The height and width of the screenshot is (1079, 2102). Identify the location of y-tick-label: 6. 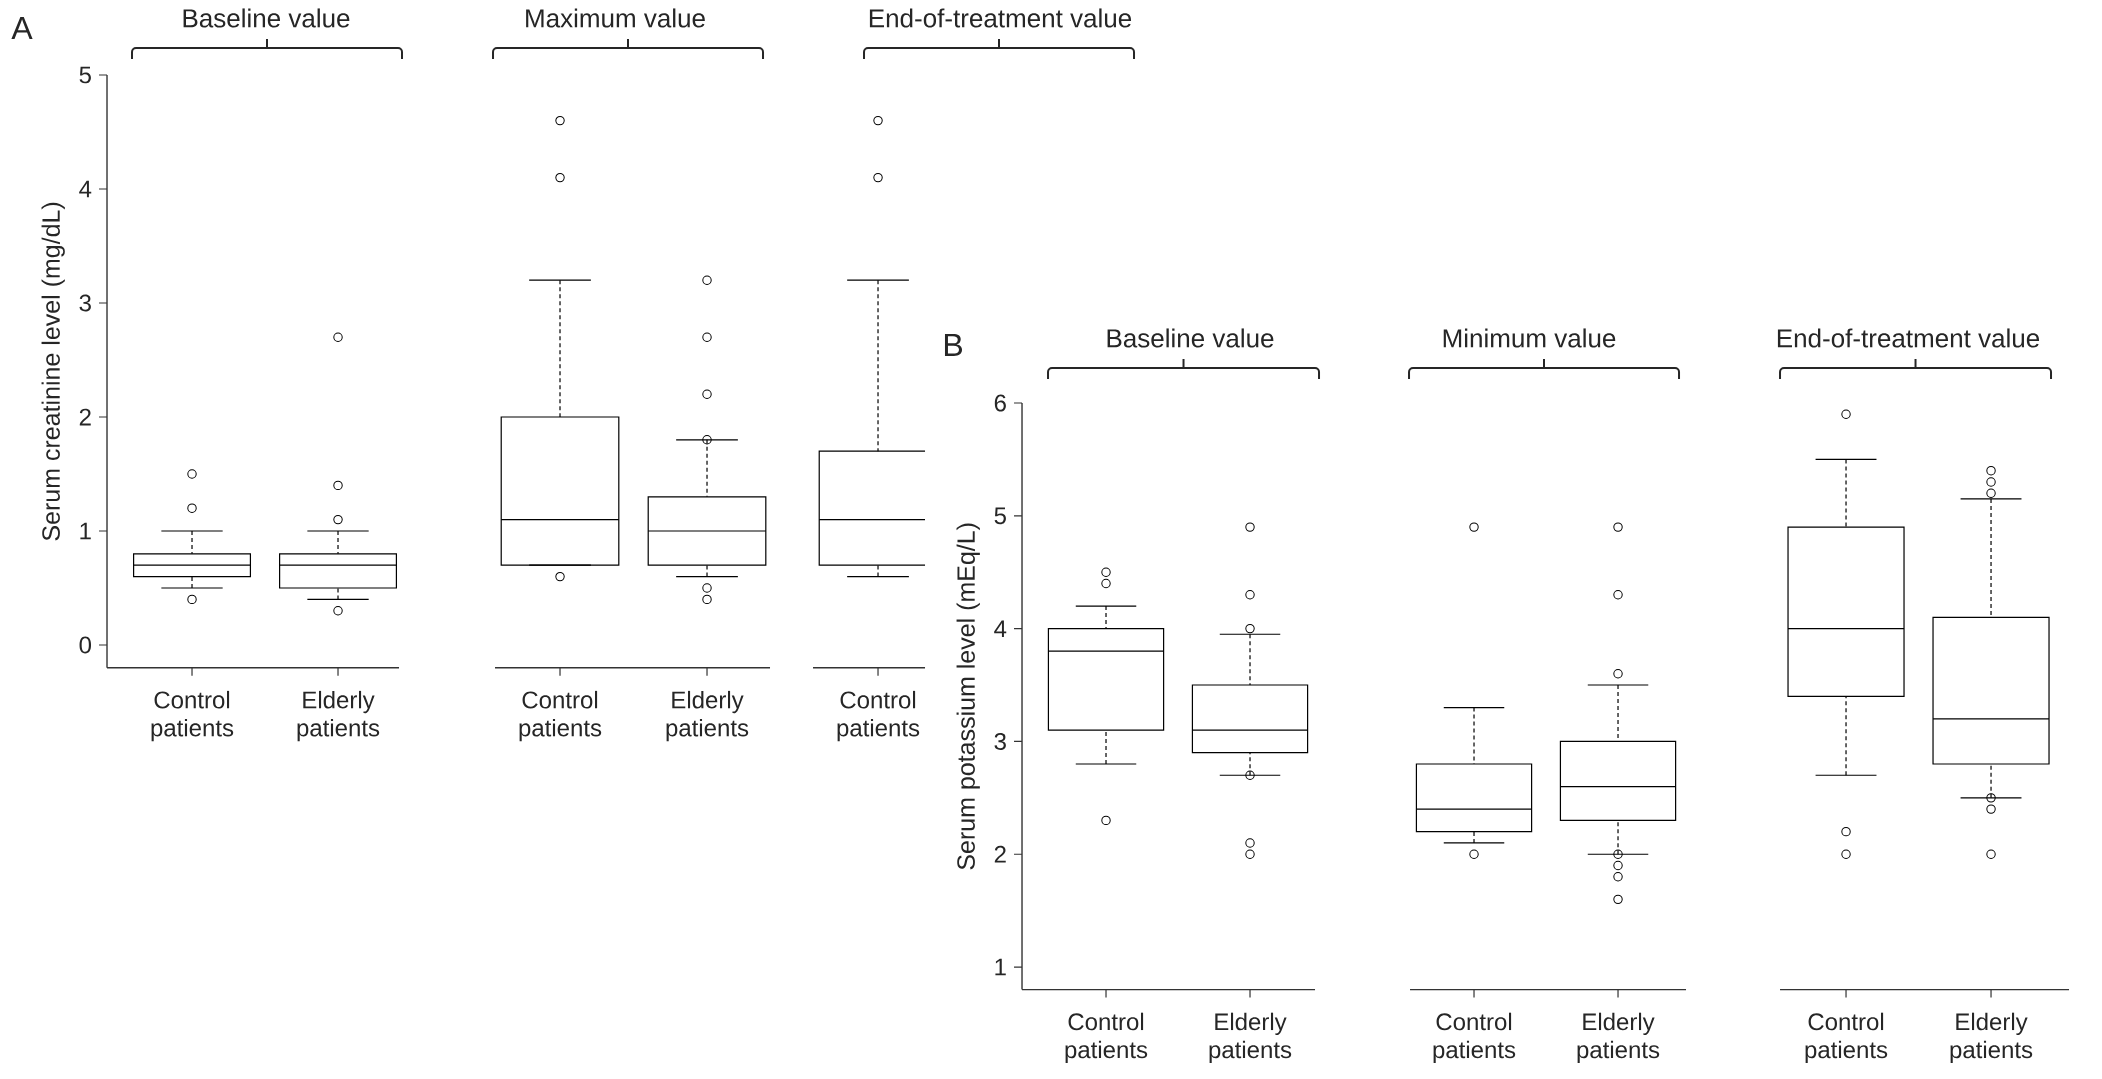
(1000, 403).